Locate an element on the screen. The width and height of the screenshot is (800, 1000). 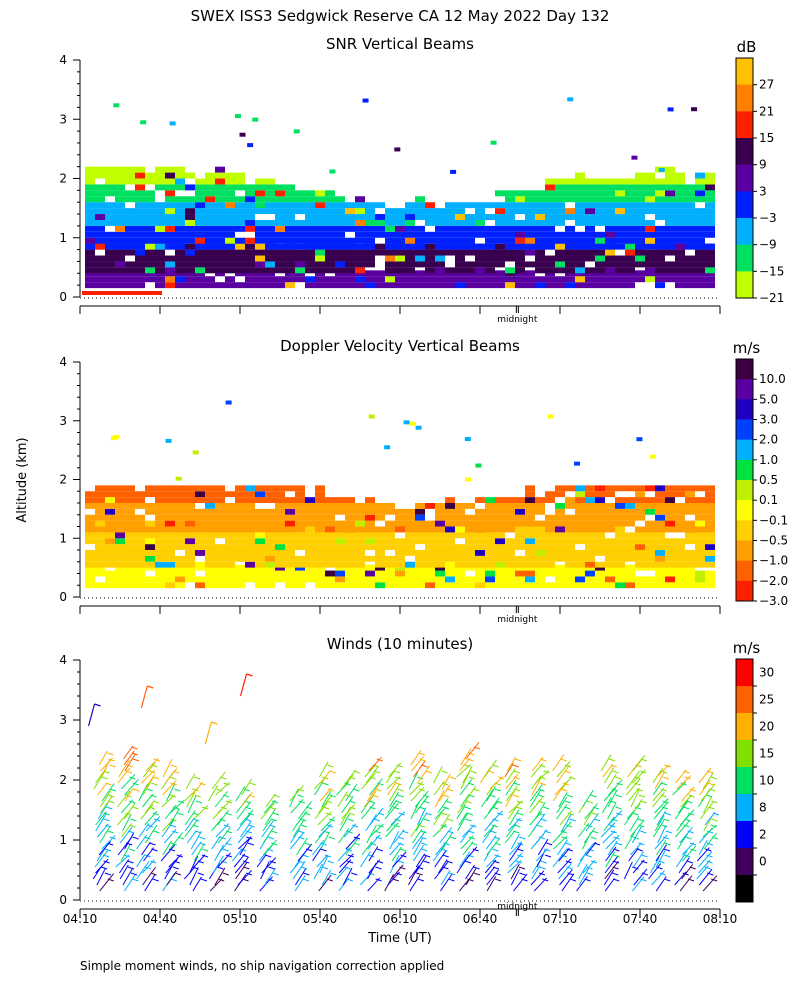
colorbar-unit: m/s is located at coordinates (747, 648).